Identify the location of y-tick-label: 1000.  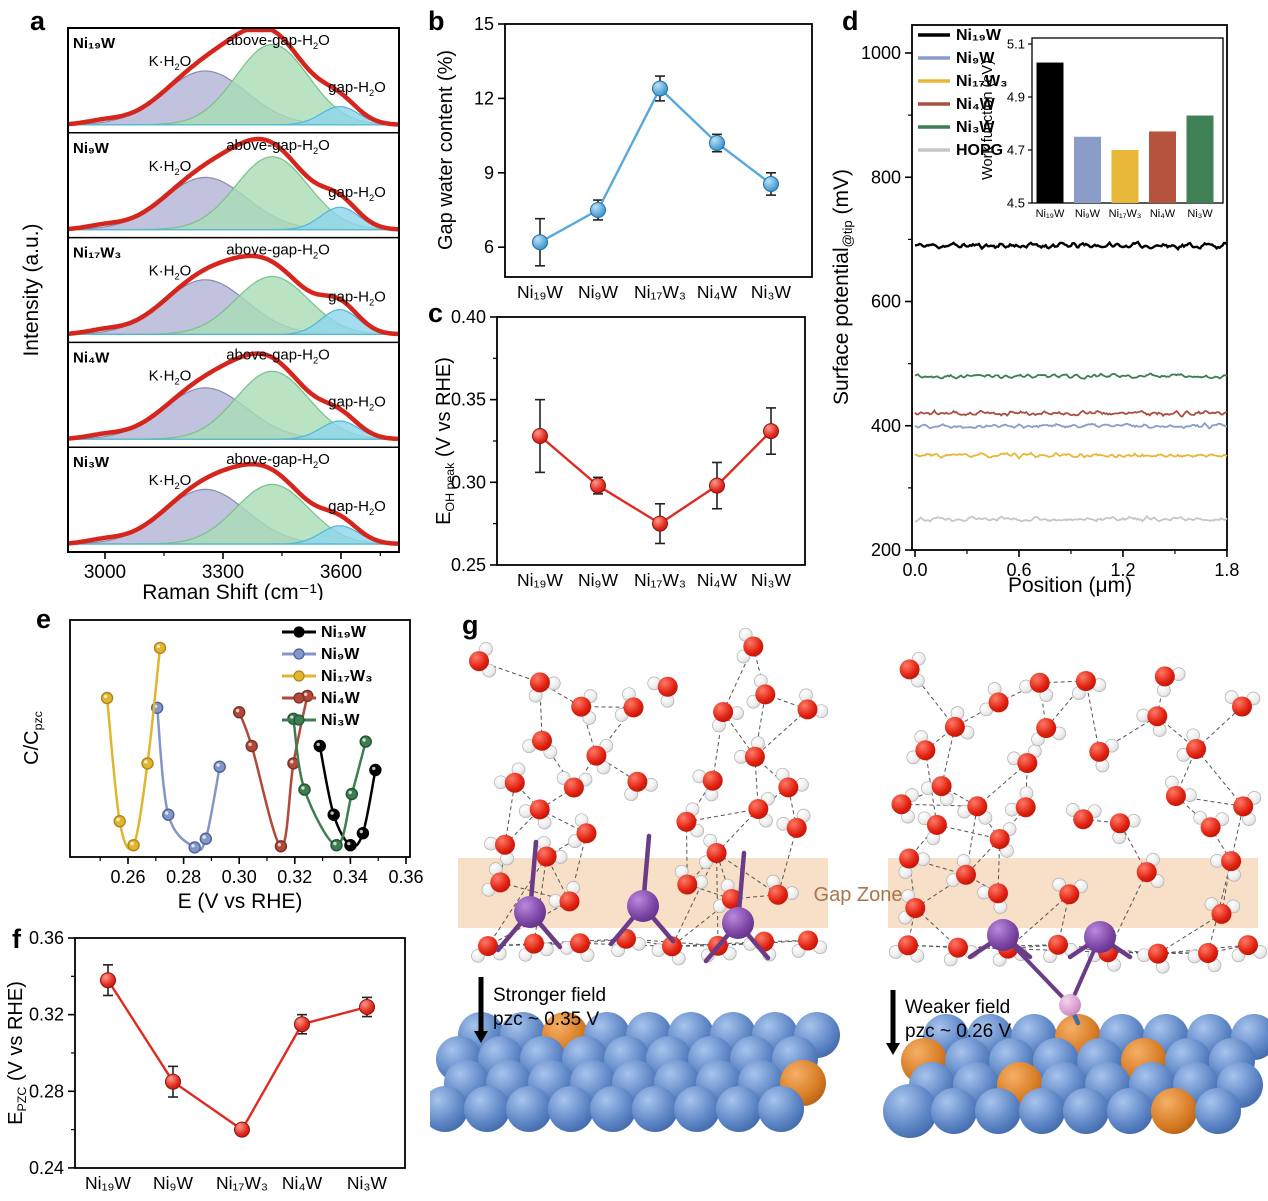
(881, 53).